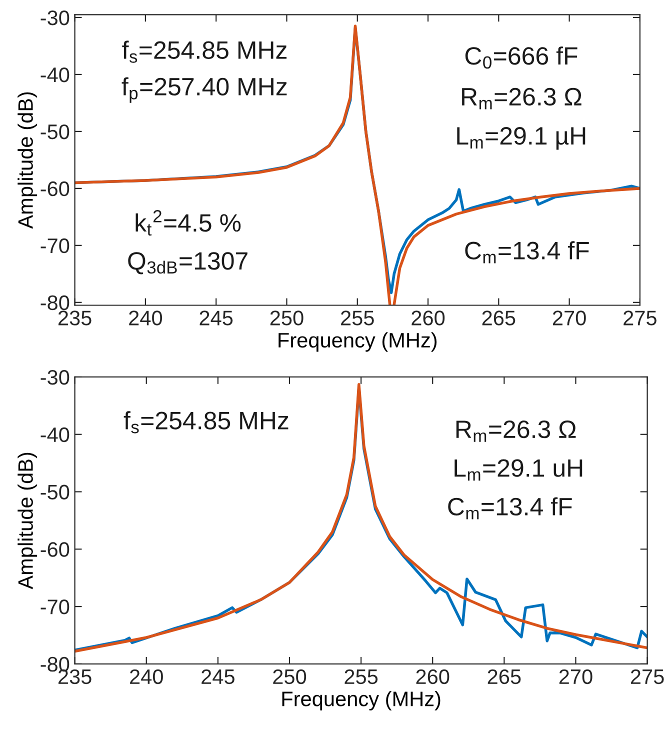 The height and width of the screenshot is (732, 668). I want to click on x-tick-label: 235, so click(75, 318).